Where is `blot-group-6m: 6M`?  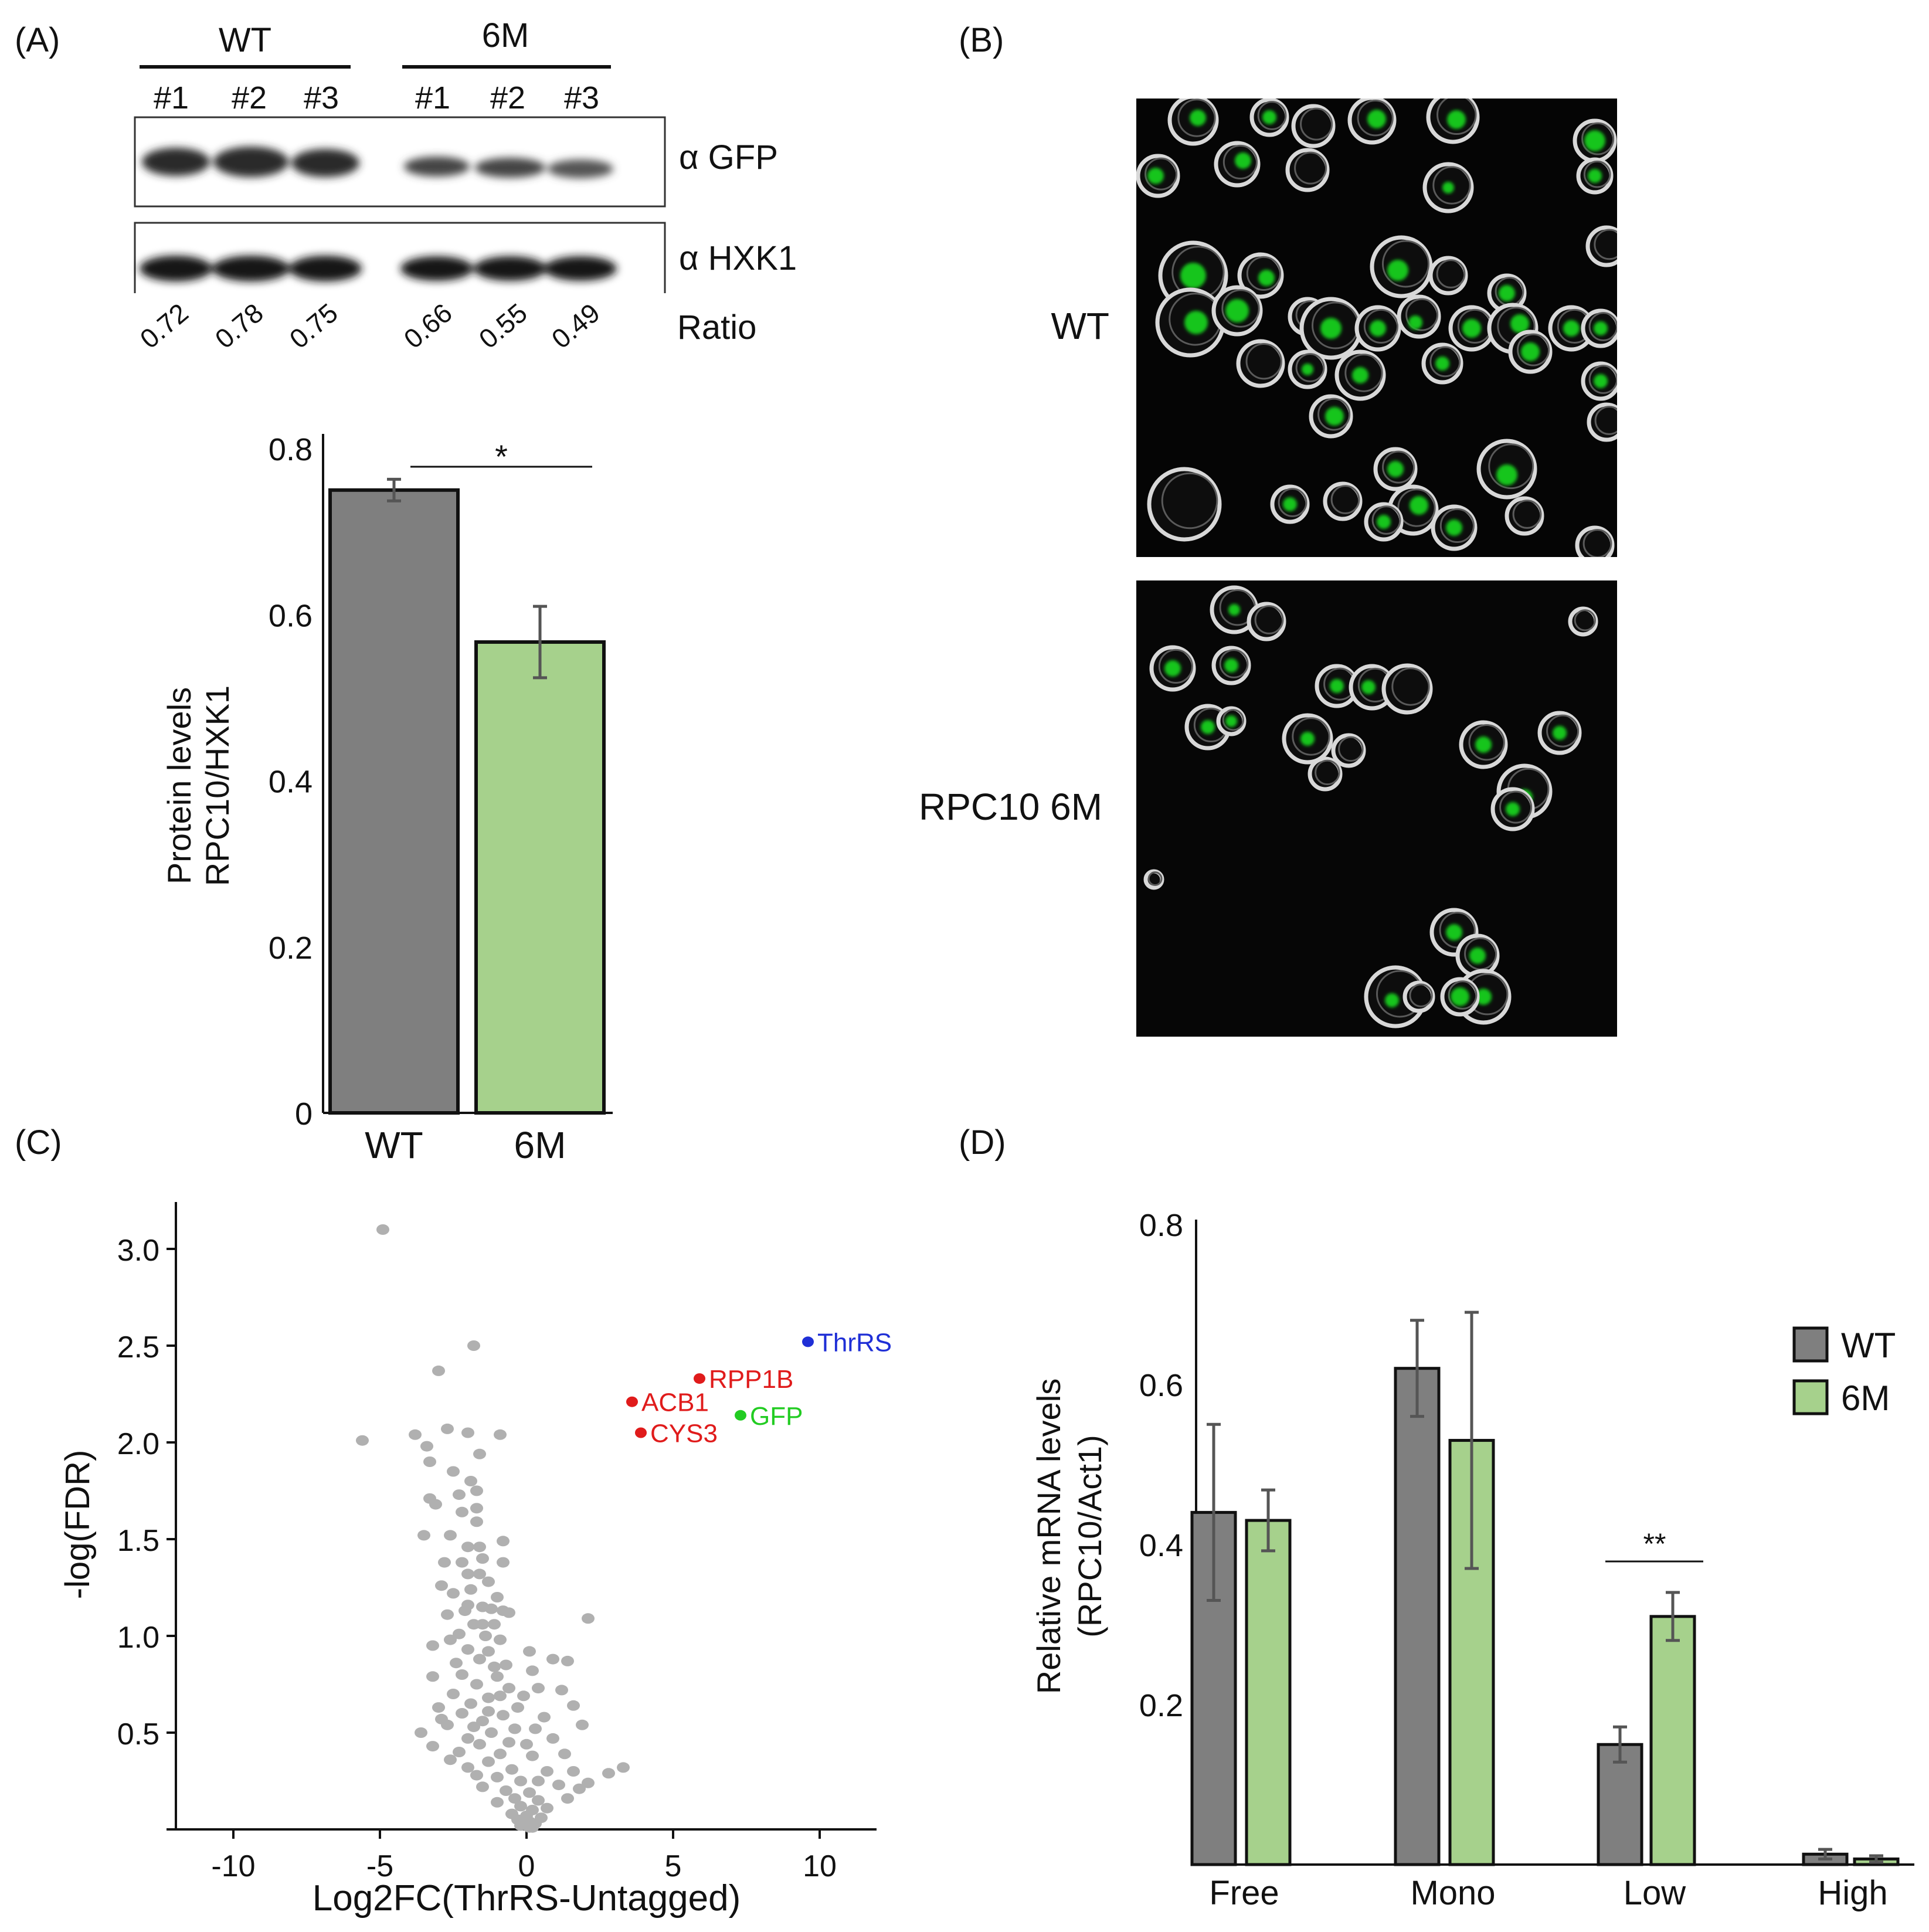
blot-group-6m: 6M is located at coordinates (506, 35).